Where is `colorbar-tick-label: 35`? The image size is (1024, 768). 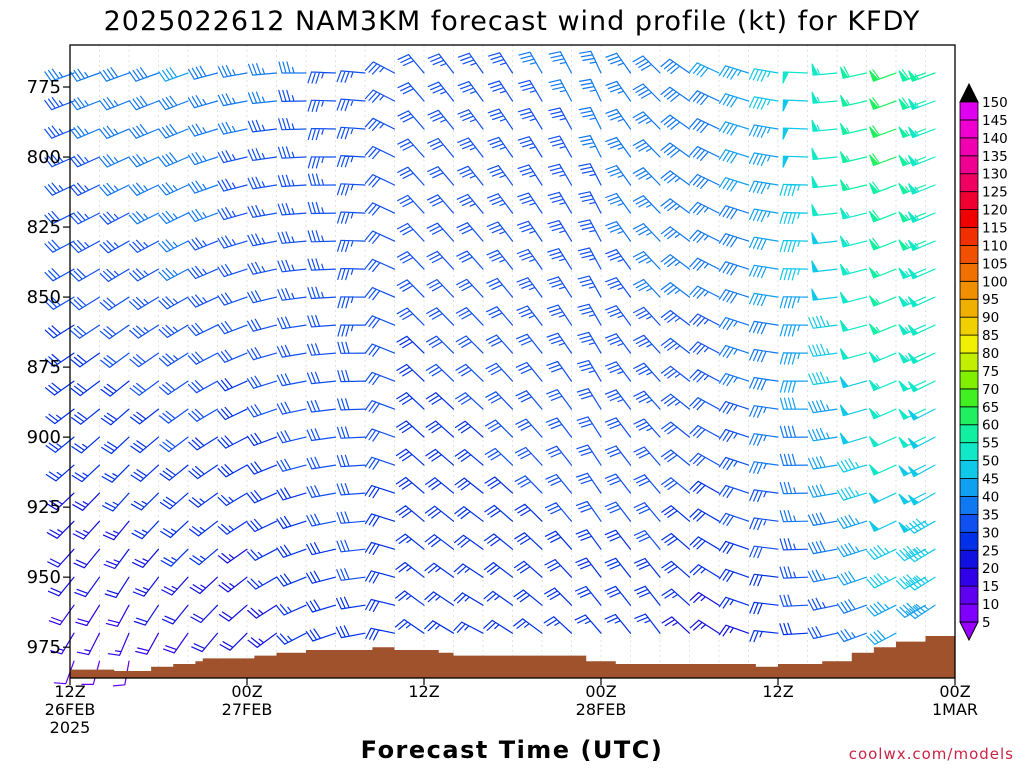 colorbar-tick-label: 35 is located at coordinates (990, 515).